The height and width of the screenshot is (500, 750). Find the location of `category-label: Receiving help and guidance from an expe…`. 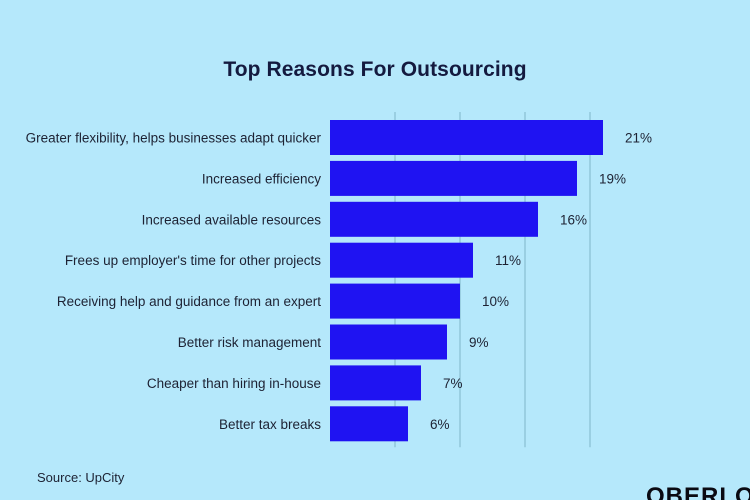

category-label: Receiving help and guidance from an expe… is located at coordinates (189, 301).